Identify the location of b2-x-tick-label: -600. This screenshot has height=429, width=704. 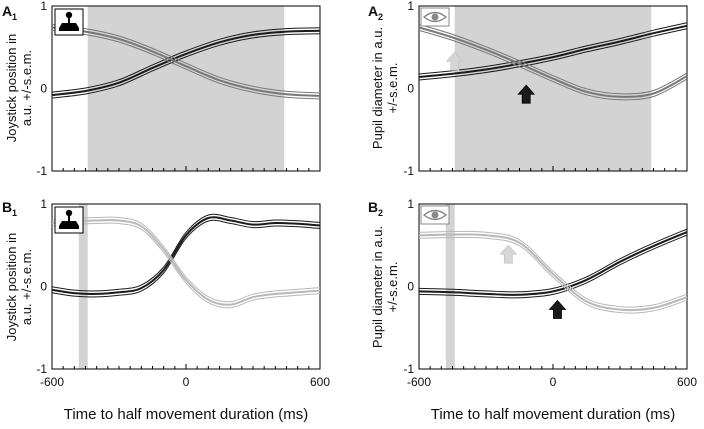
(419, 382).